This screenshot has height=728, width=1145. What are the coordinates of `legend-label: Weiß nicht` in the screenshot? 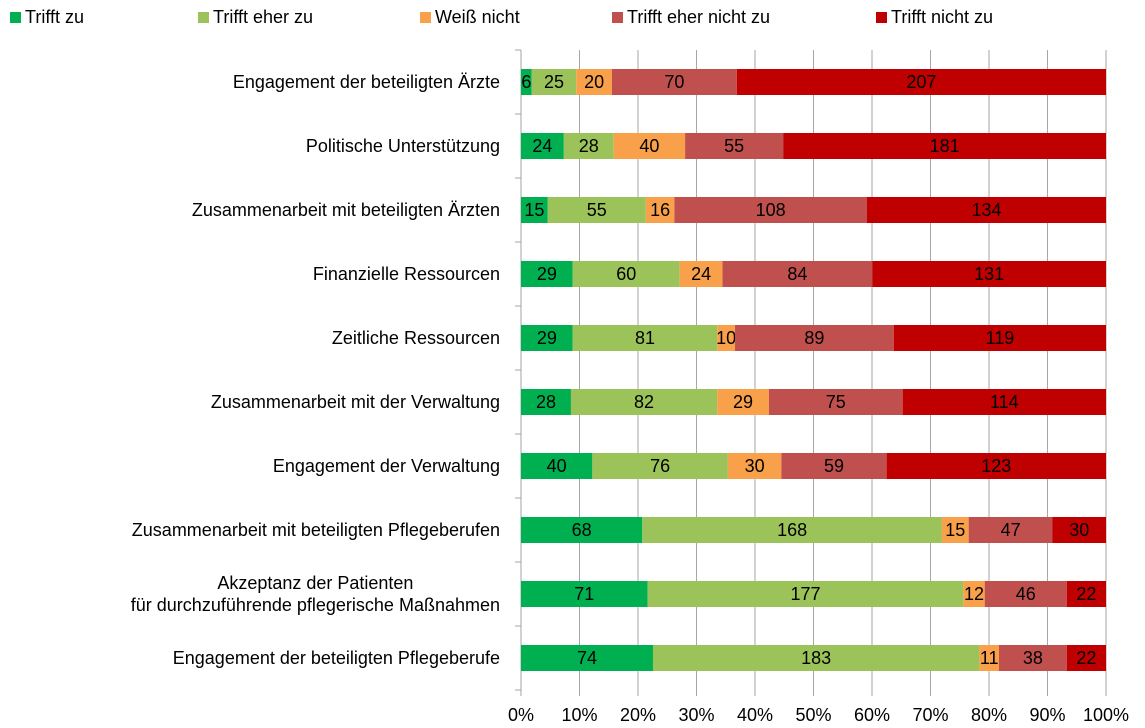 It's located at (477, 17).